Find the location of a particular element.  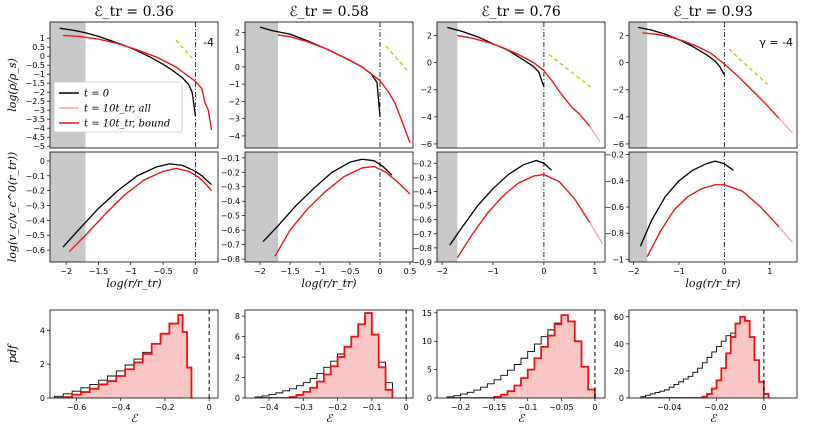

panel-title: ℰ_tr = 0.58 is located at coordinates (329, 12).